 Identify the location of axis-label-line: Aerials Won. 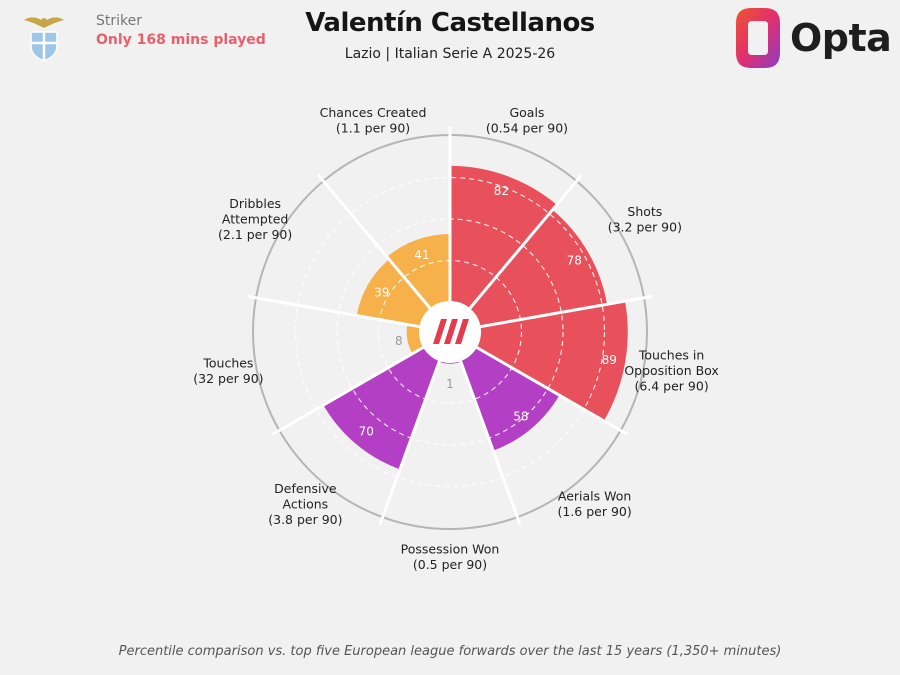
(594, 496).